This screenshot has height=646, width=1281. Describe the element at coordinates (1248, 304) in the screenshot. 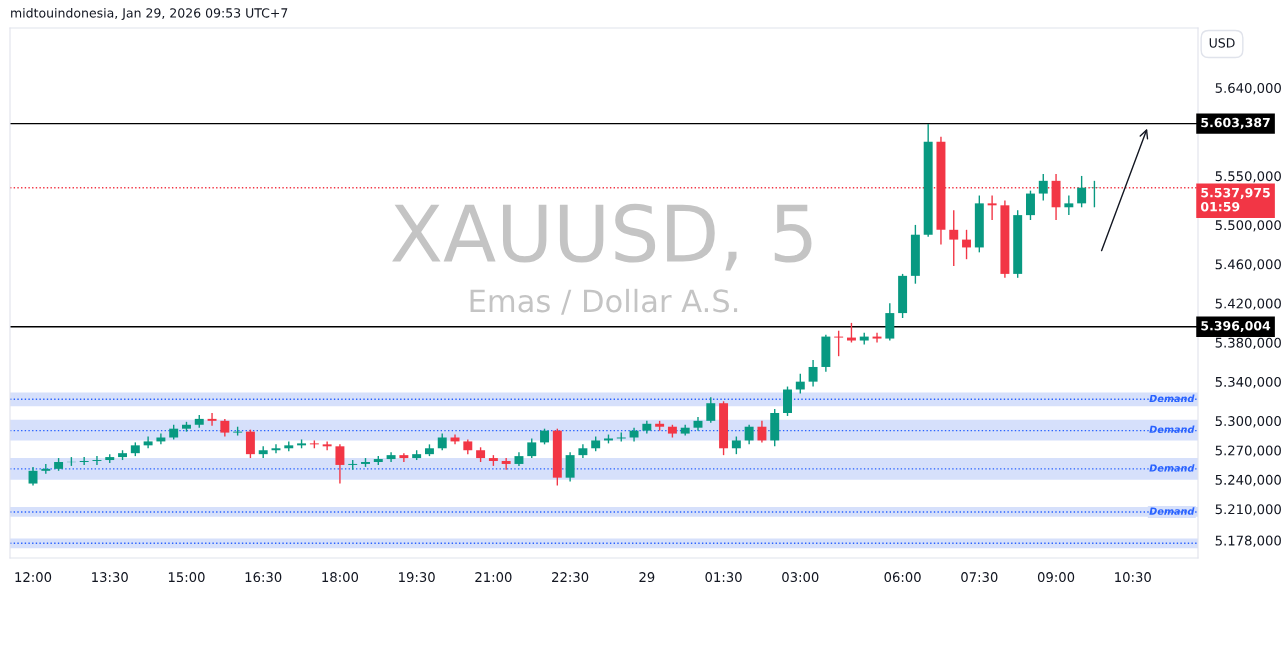

I see `y-tick-label: 5.420,000` at that location.